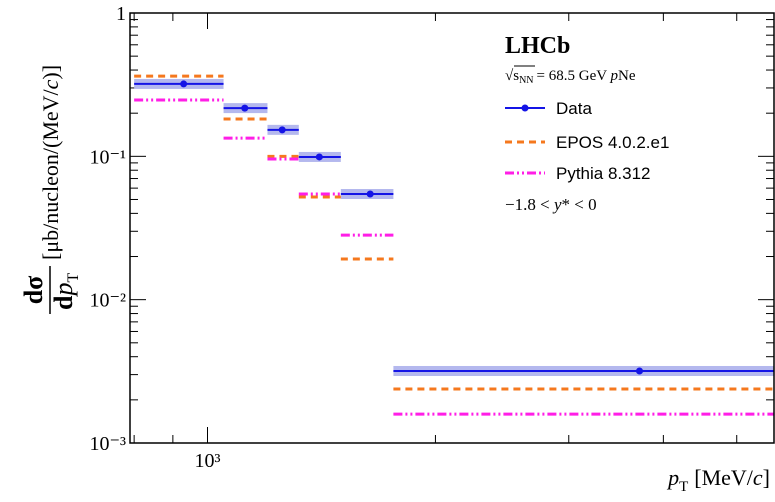 The width and height of the screenshot is (775, 502). Describe the element at coordinates (551, 204) in the screenshot. I see `rapidity-range: −1.8 < y* < 0` at that location.